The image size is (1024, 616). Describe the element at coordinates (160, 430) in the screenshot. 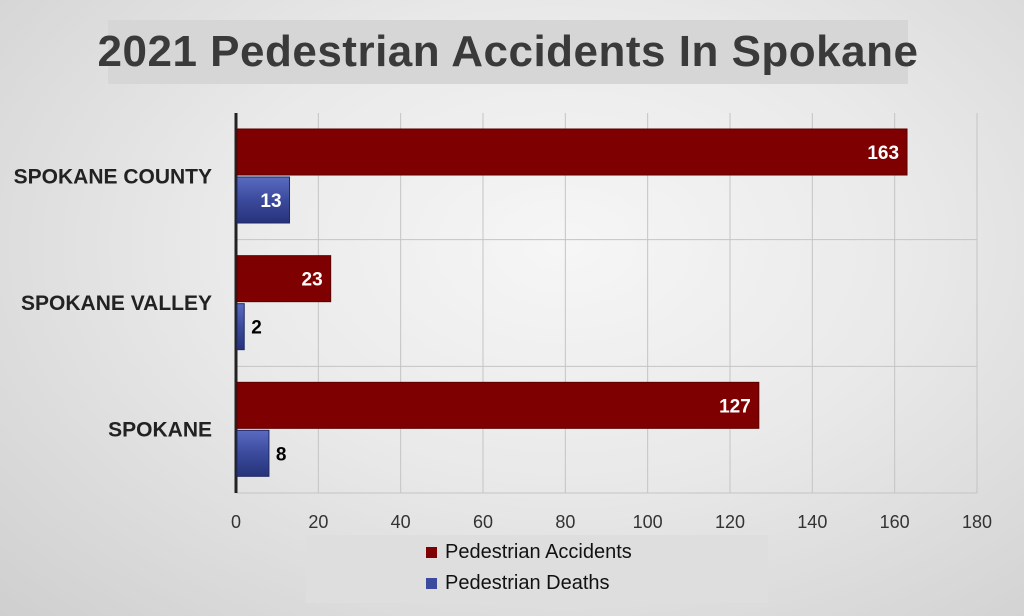

I see `category-label: SPOKANE` at that location.